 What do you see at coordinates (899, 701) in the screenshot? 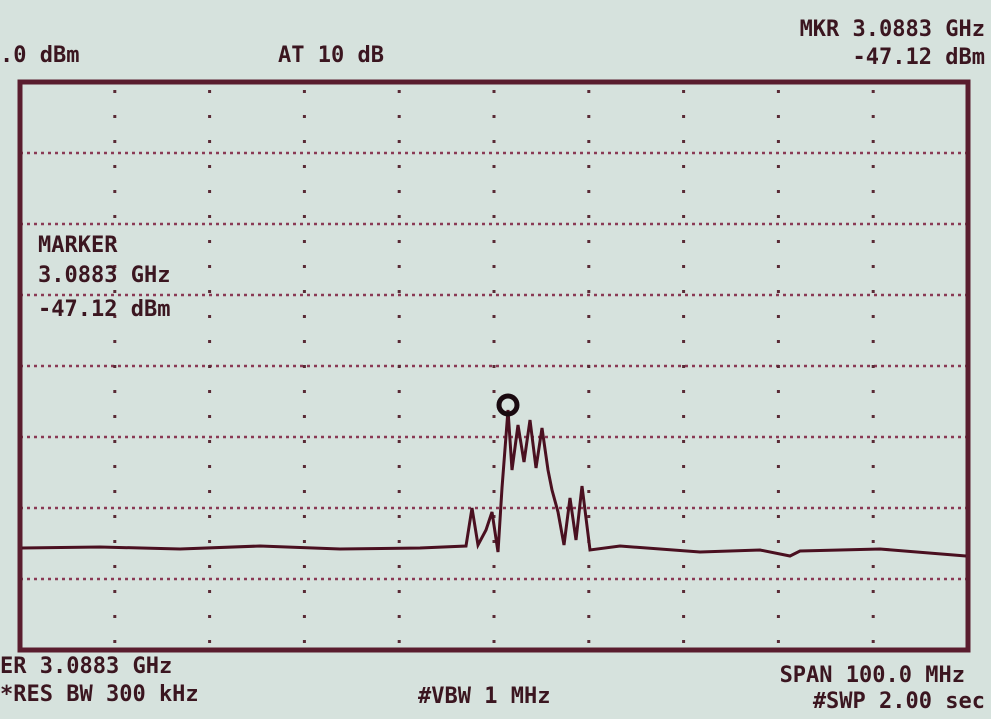
I see `sweep: #SWP 2.00 sec` at bounding box center [899, 701].